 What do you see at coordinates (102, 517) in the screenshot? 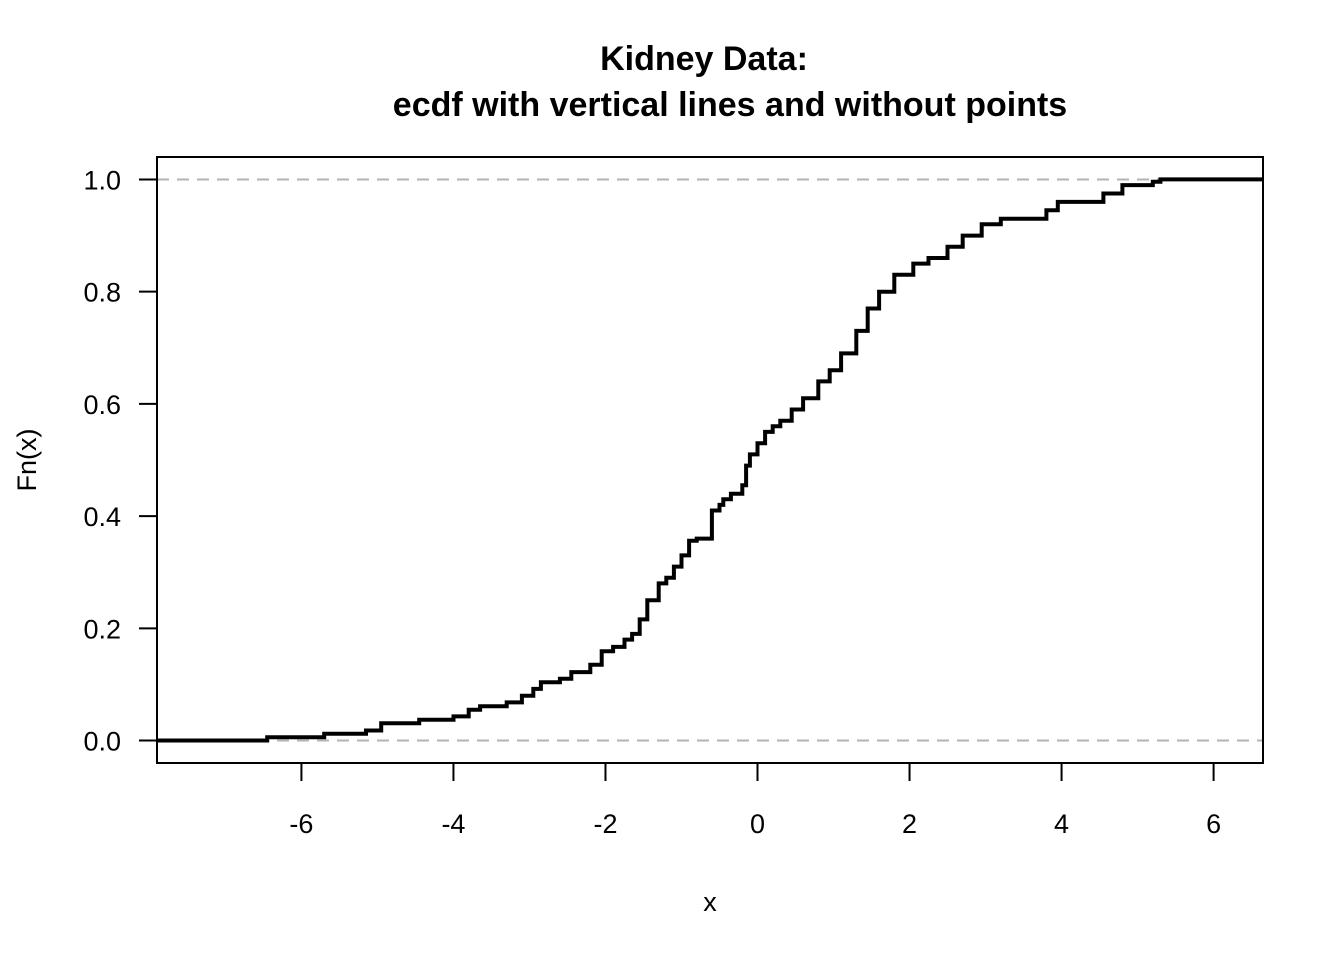
I see `y-tick-label-2: 0.4` at bounding box center [102, 517].